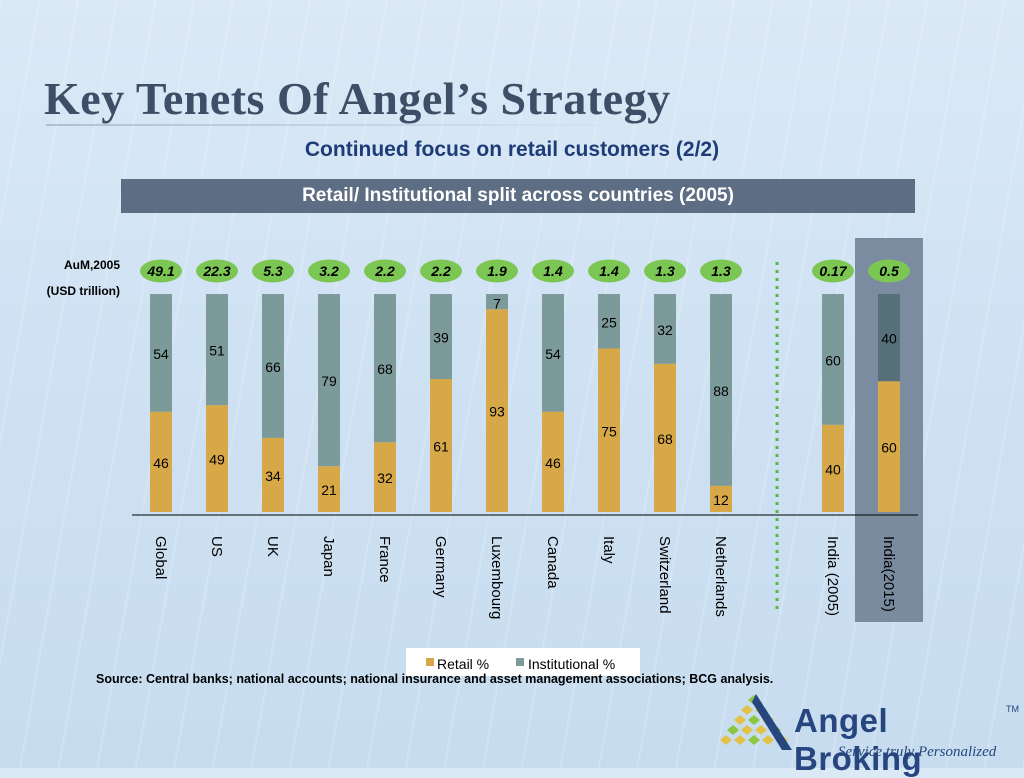 This screenshot has width=1024, height=778. What do you see at coordinates (441, 338) in the screenshot?
I see `label-institutional-5: 39` at bounding box center [441, 338].